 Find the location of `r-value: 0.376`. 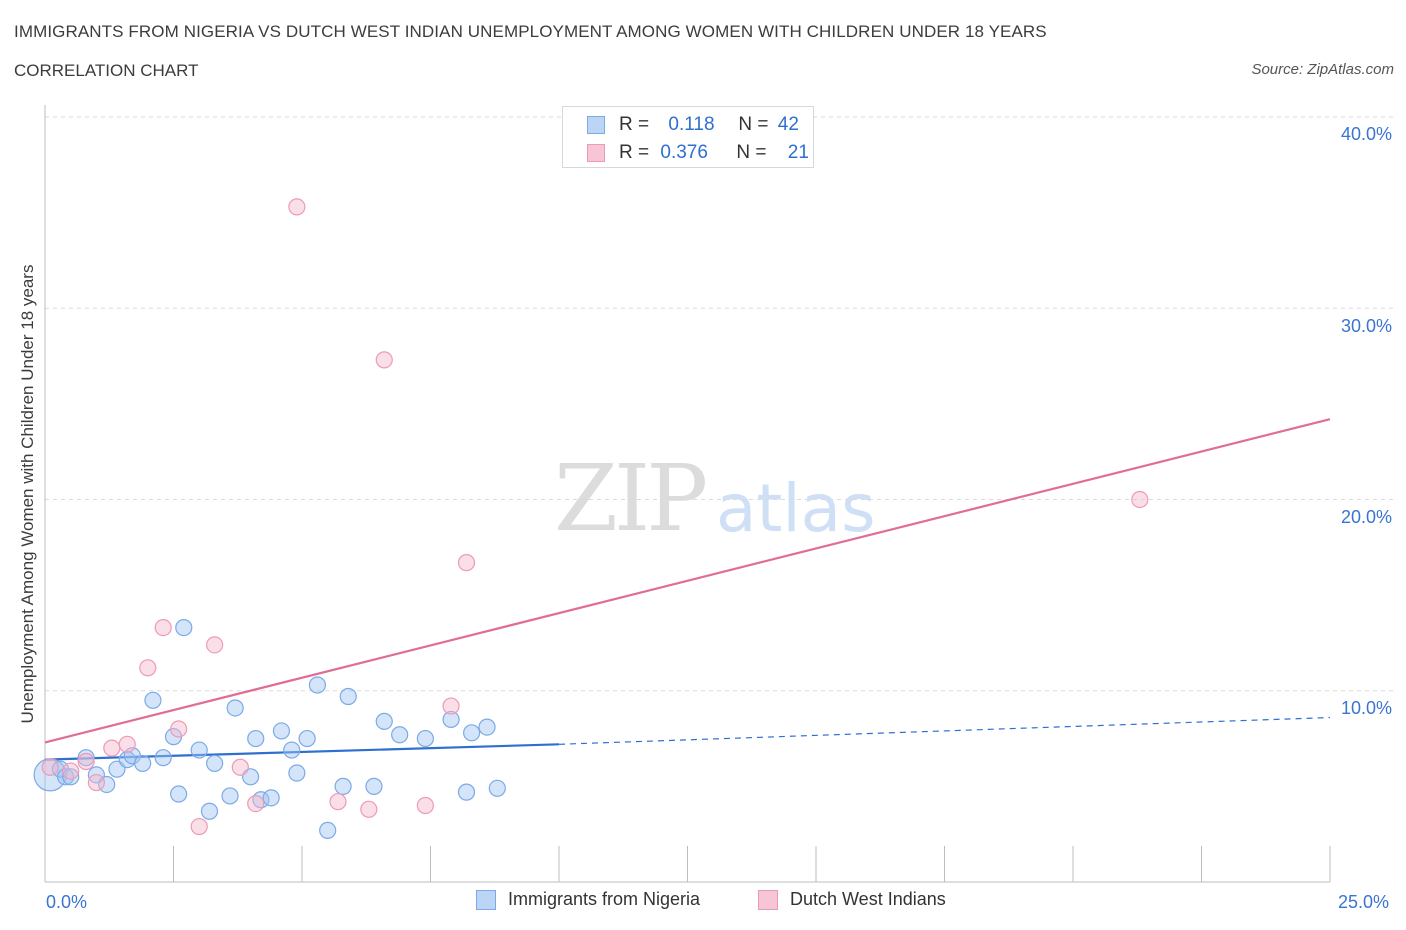

r-value: 0.376 is located at coordinates (684, 152).